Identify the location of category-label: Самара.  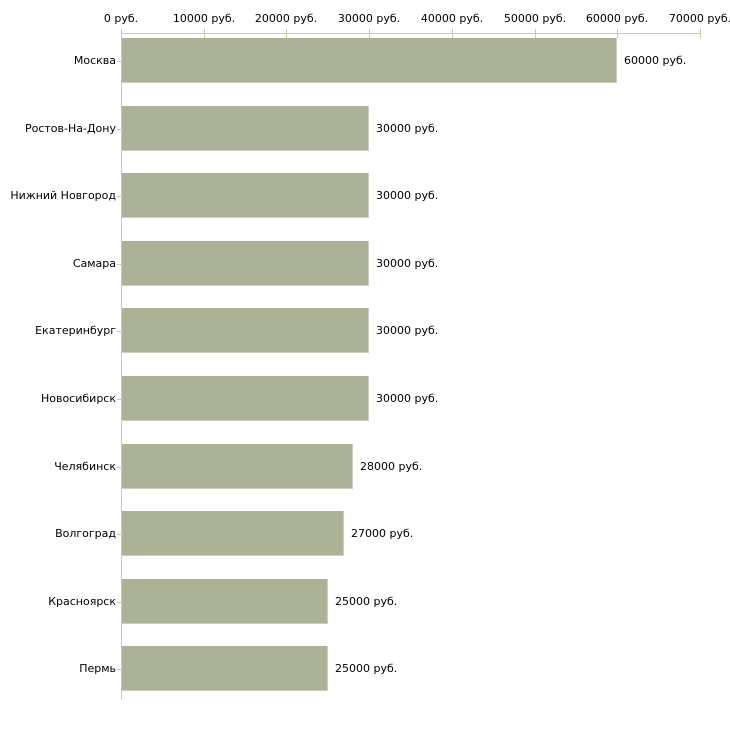
(94, 263).